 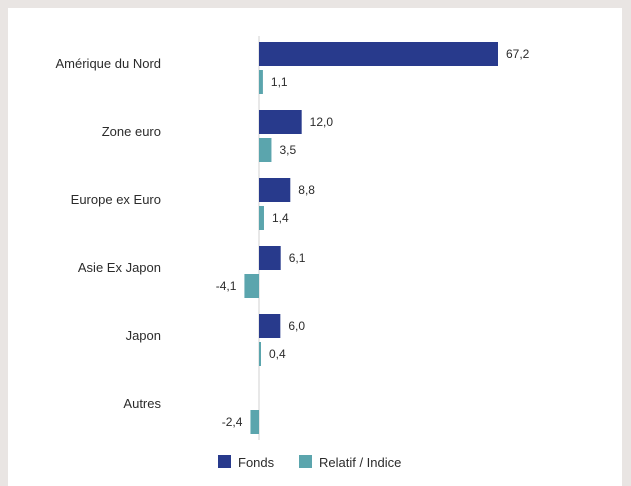 I want to click on category-label-amerique-du-nord: Amérique du Nord, so click(x=109, y=63).